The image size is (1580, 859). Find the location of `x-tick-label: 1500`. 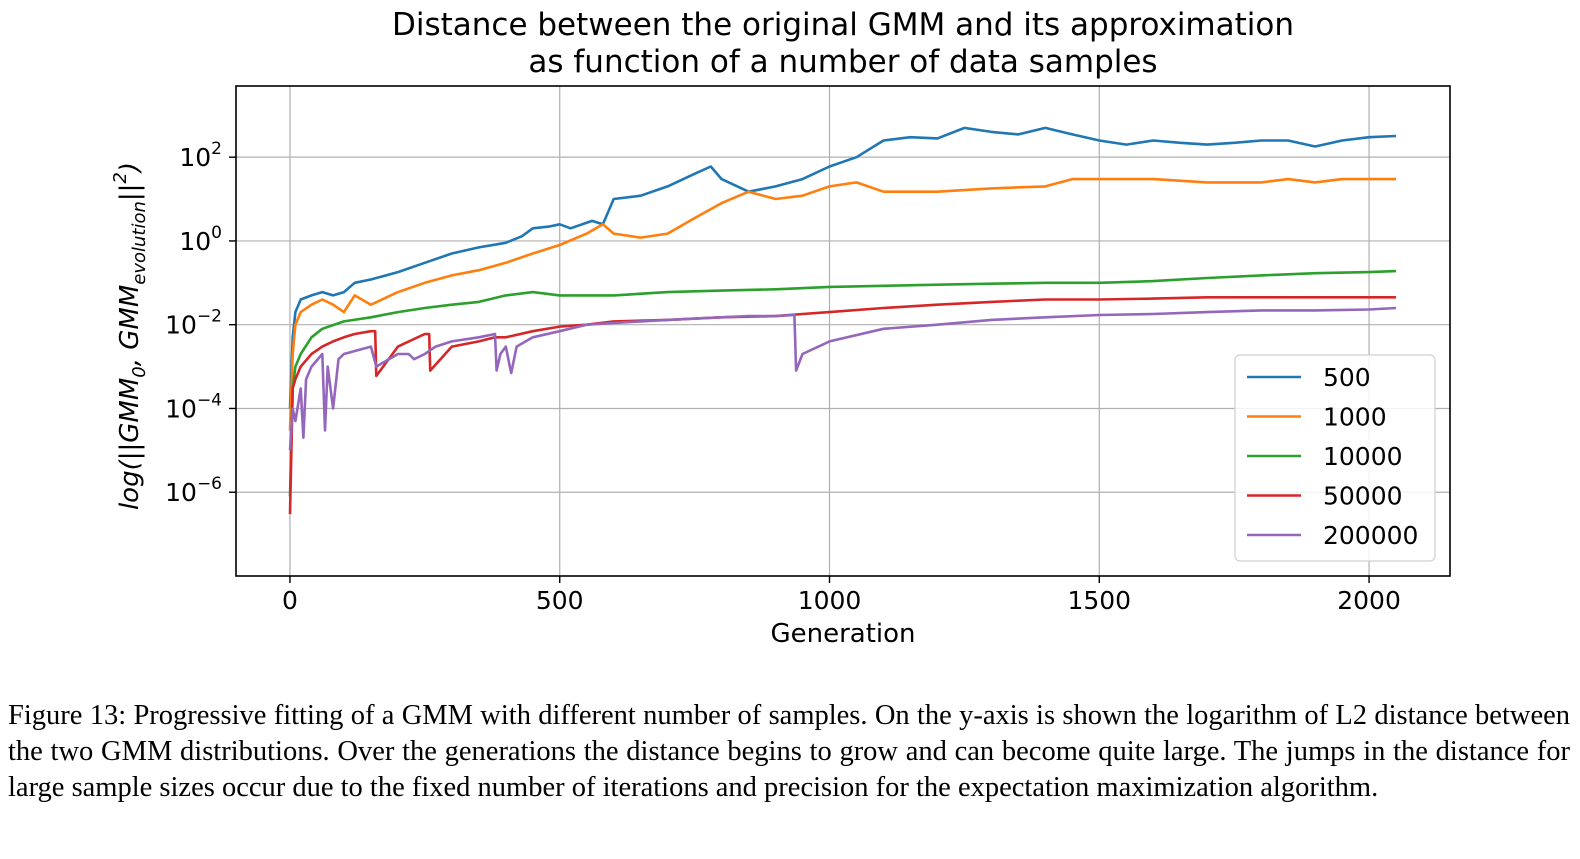

x-tick-label: 1500 is located at coordinates (1099, 600).